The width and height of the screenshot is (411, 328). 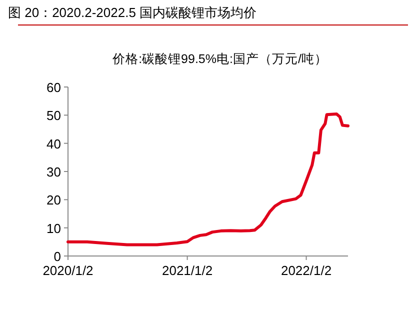 What do you see at coordinates (306, 270) in the screenshot?
I see `x-tick-label: 2022/1/2` at bounding box center [306, 270].